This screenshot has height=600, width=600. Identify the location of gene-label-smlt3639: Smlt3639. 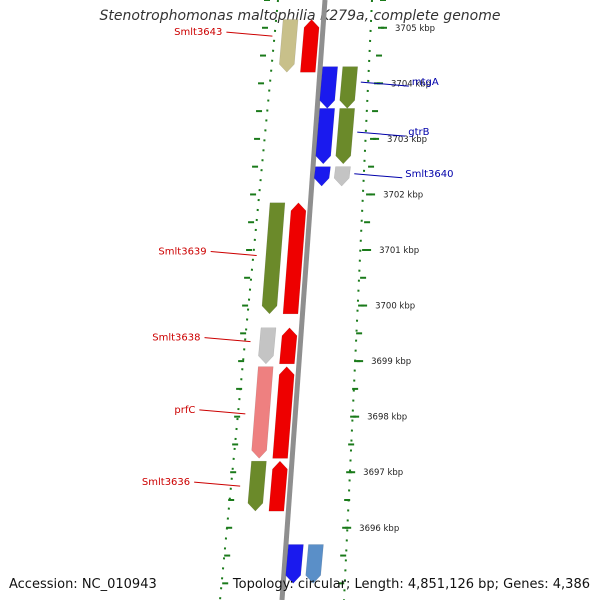
(182, 252).